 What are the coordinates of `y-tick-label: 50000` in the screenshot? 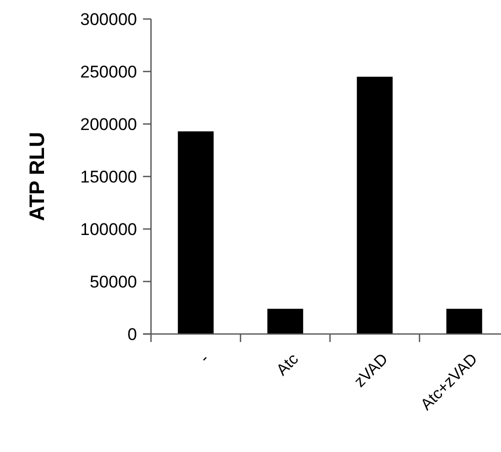 It's located at (113, 282).